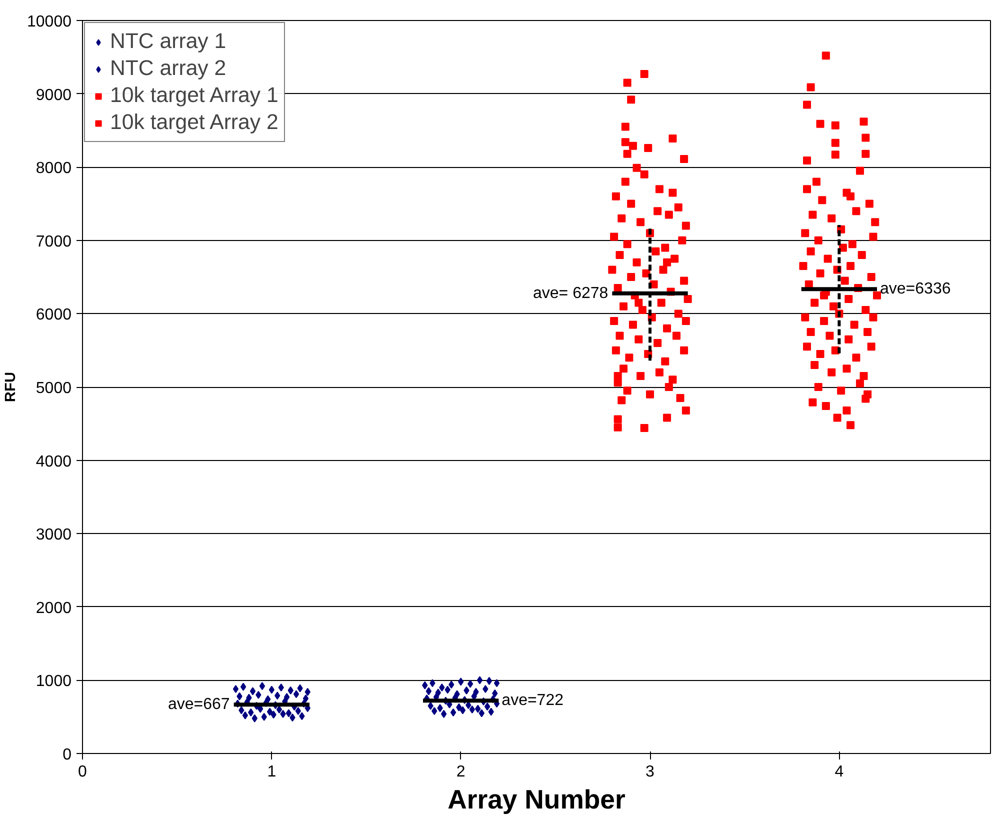 This screenshot has width=994, height=817. What do you see at coordinates (49, 22) in the screenshot?
I see `y-tick-label: 10000` at bounding box center [49, 22].